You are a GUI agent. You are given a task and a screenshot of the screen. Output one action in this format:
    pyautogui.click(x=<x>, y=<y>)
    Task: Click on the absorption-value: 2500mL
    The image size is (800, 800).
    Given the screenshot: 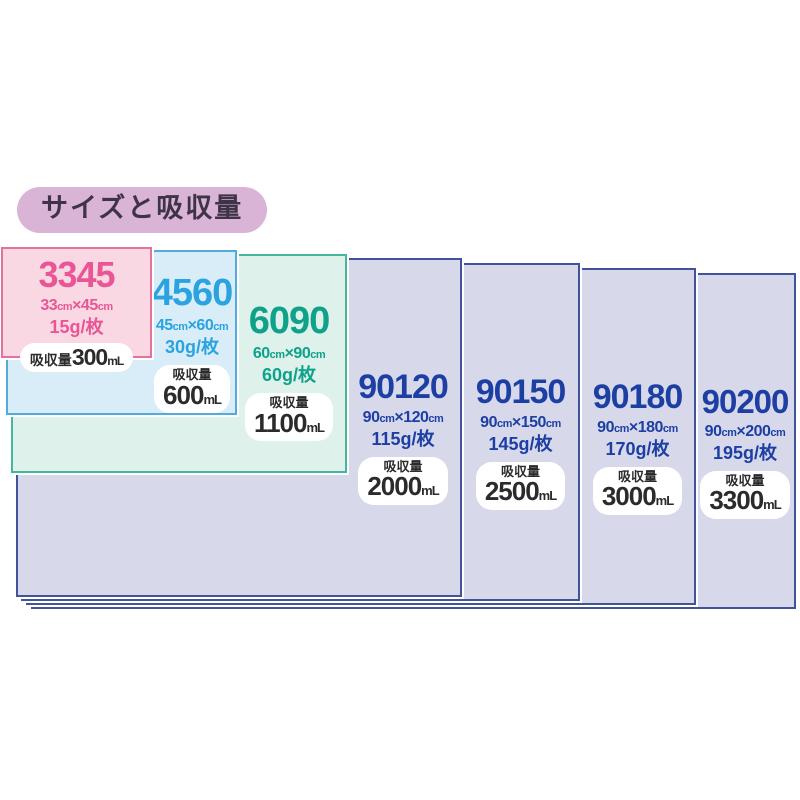 What is the action you would take?
    pyautogui.click(x=520, y=491)
    